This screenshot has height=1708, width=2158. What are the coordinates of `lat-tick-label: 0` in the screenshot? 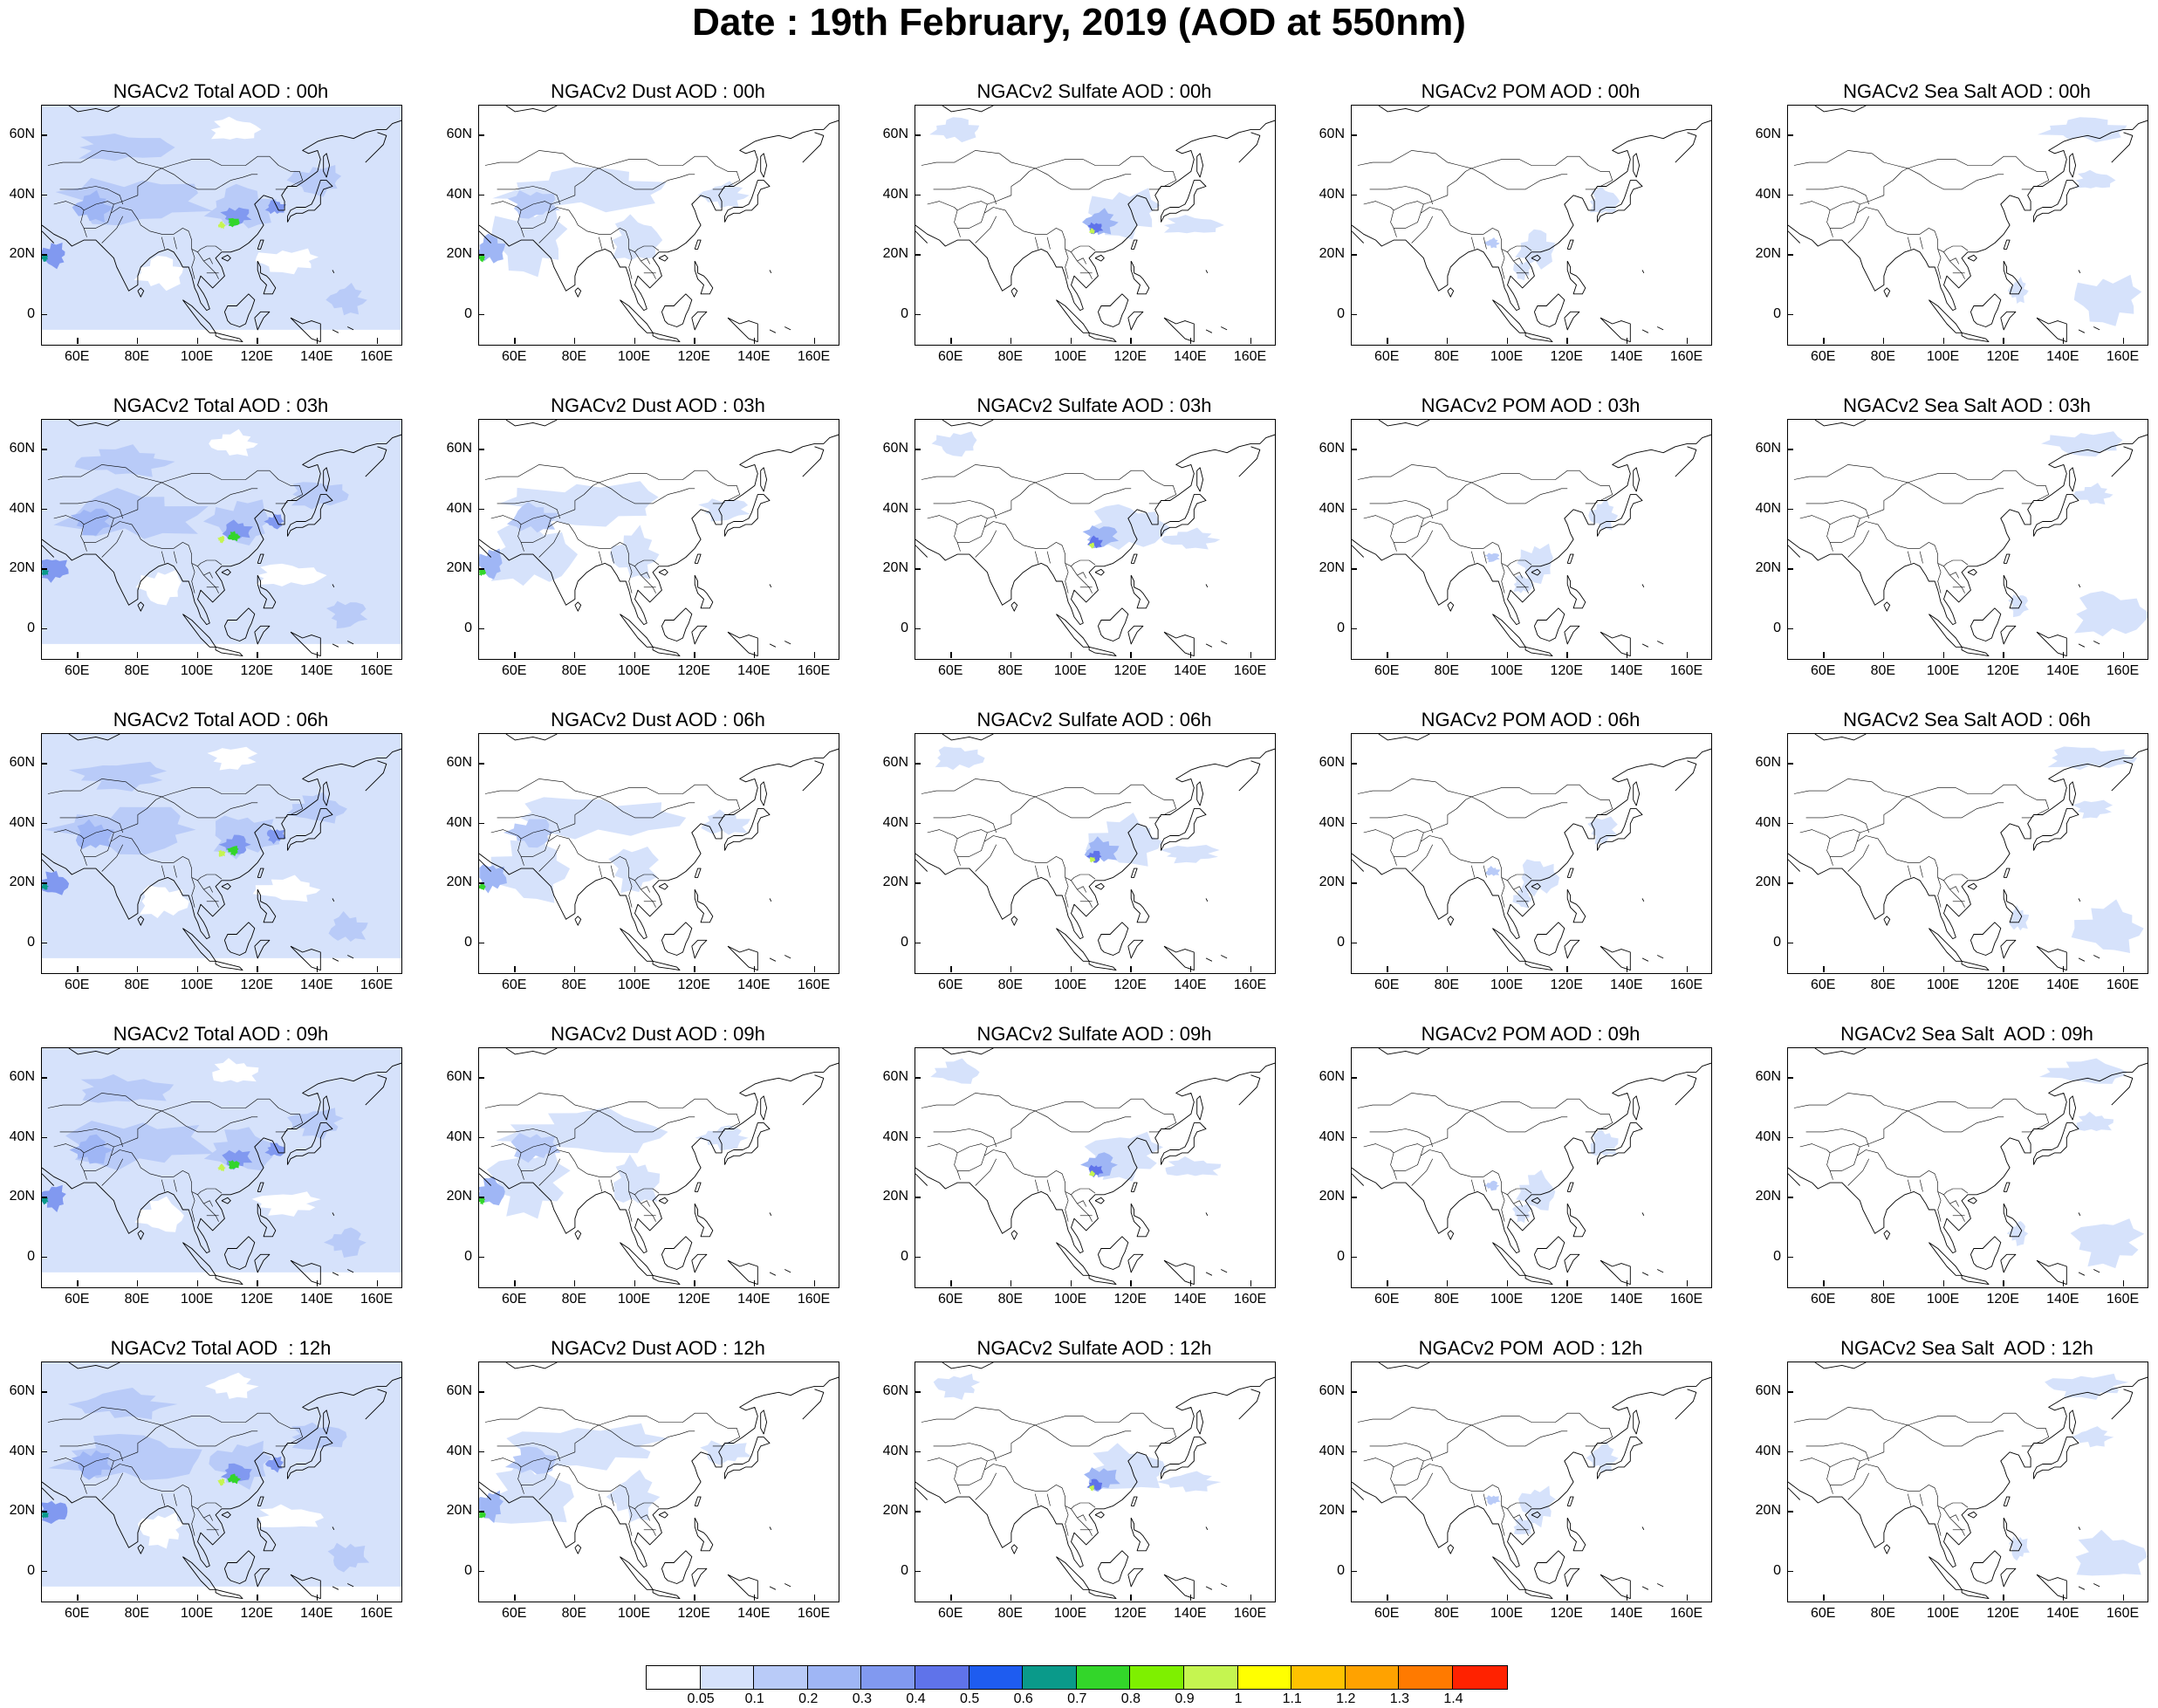 It's located at (31, 313).